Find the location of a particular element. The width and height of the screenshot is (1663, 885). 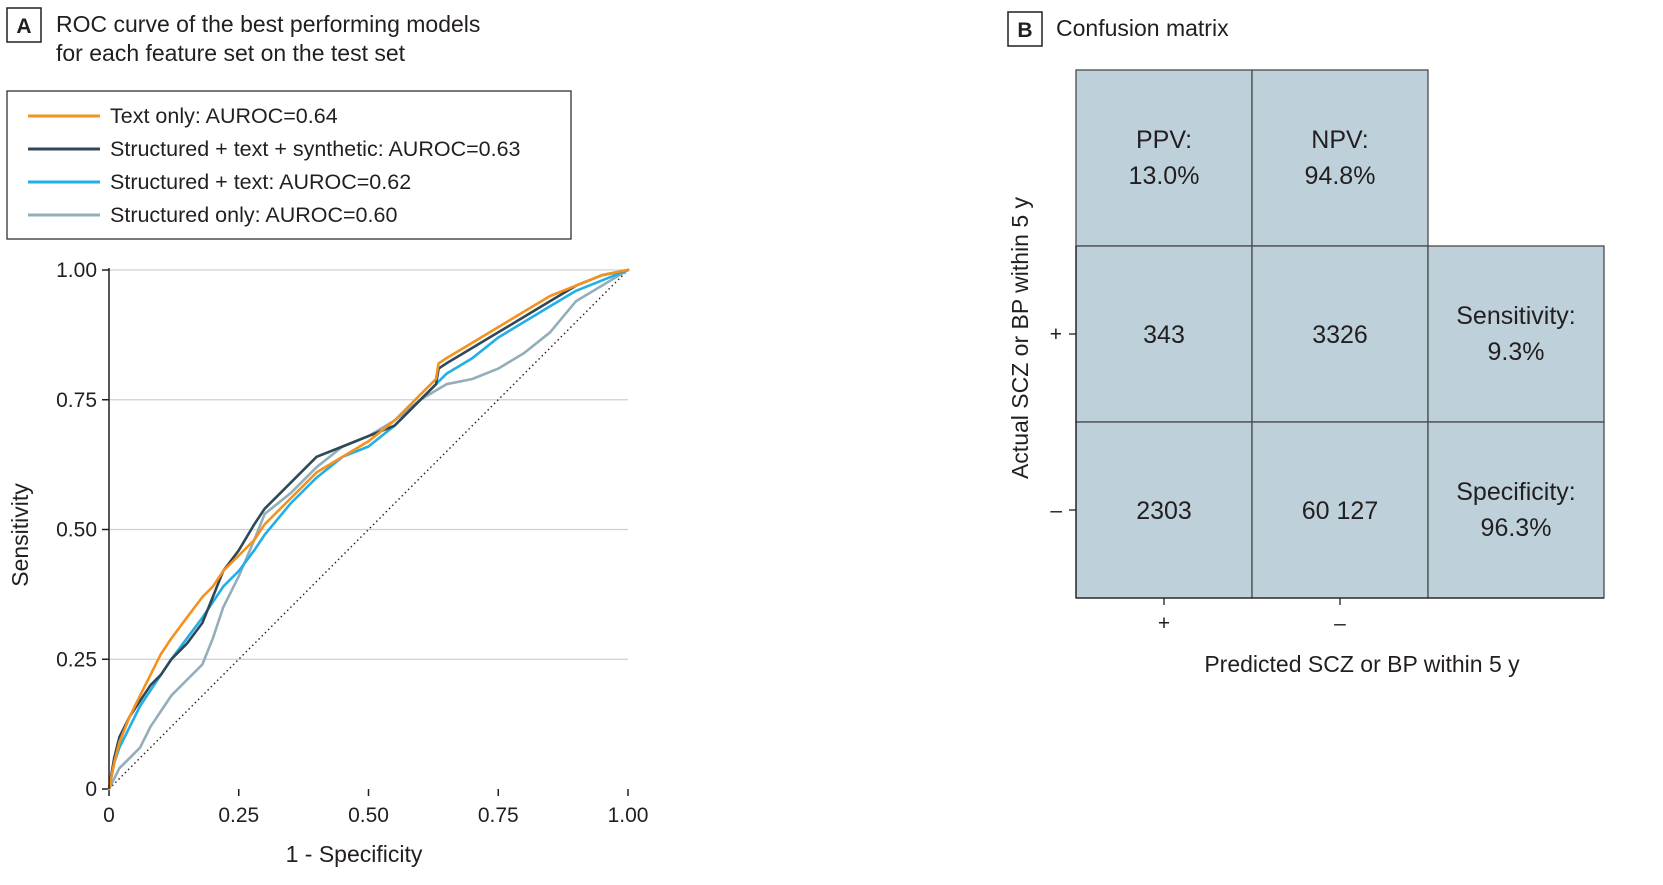

legend-box is located at coordinates (289, 165).